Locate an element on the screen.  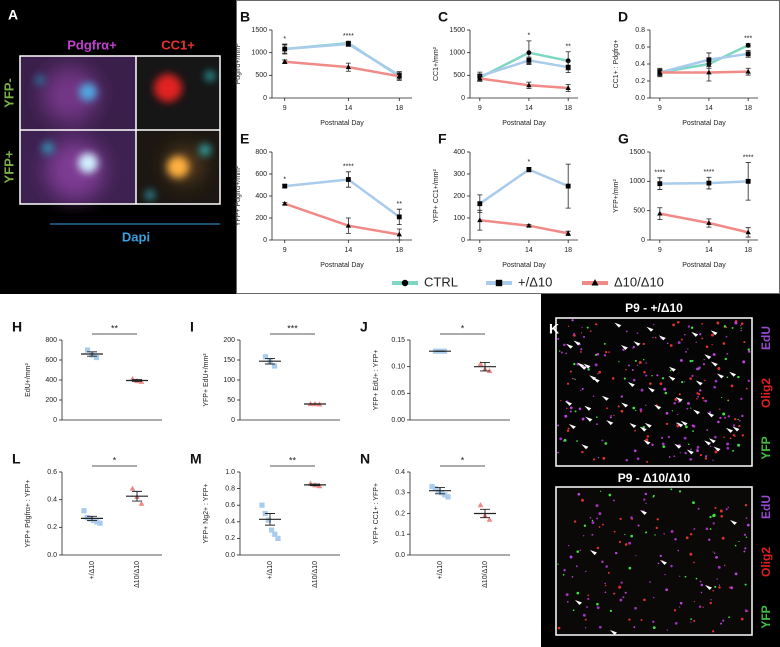
legend-label: CTRL is located at coordinates (441, 281).